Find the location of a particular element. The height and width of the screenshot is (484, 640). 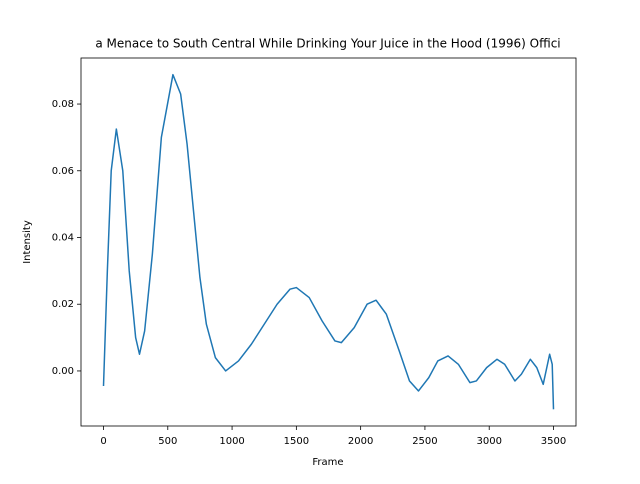

y-tick-label: 0.06 is located at coordinates (63, 171).